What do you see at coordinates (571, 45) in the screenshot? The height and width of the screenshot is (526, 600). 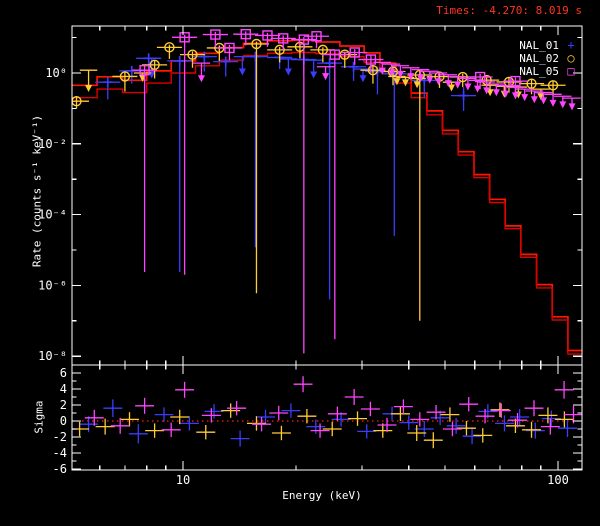 I see `legend-plus-icon: +` at bounding box center [571, 45].